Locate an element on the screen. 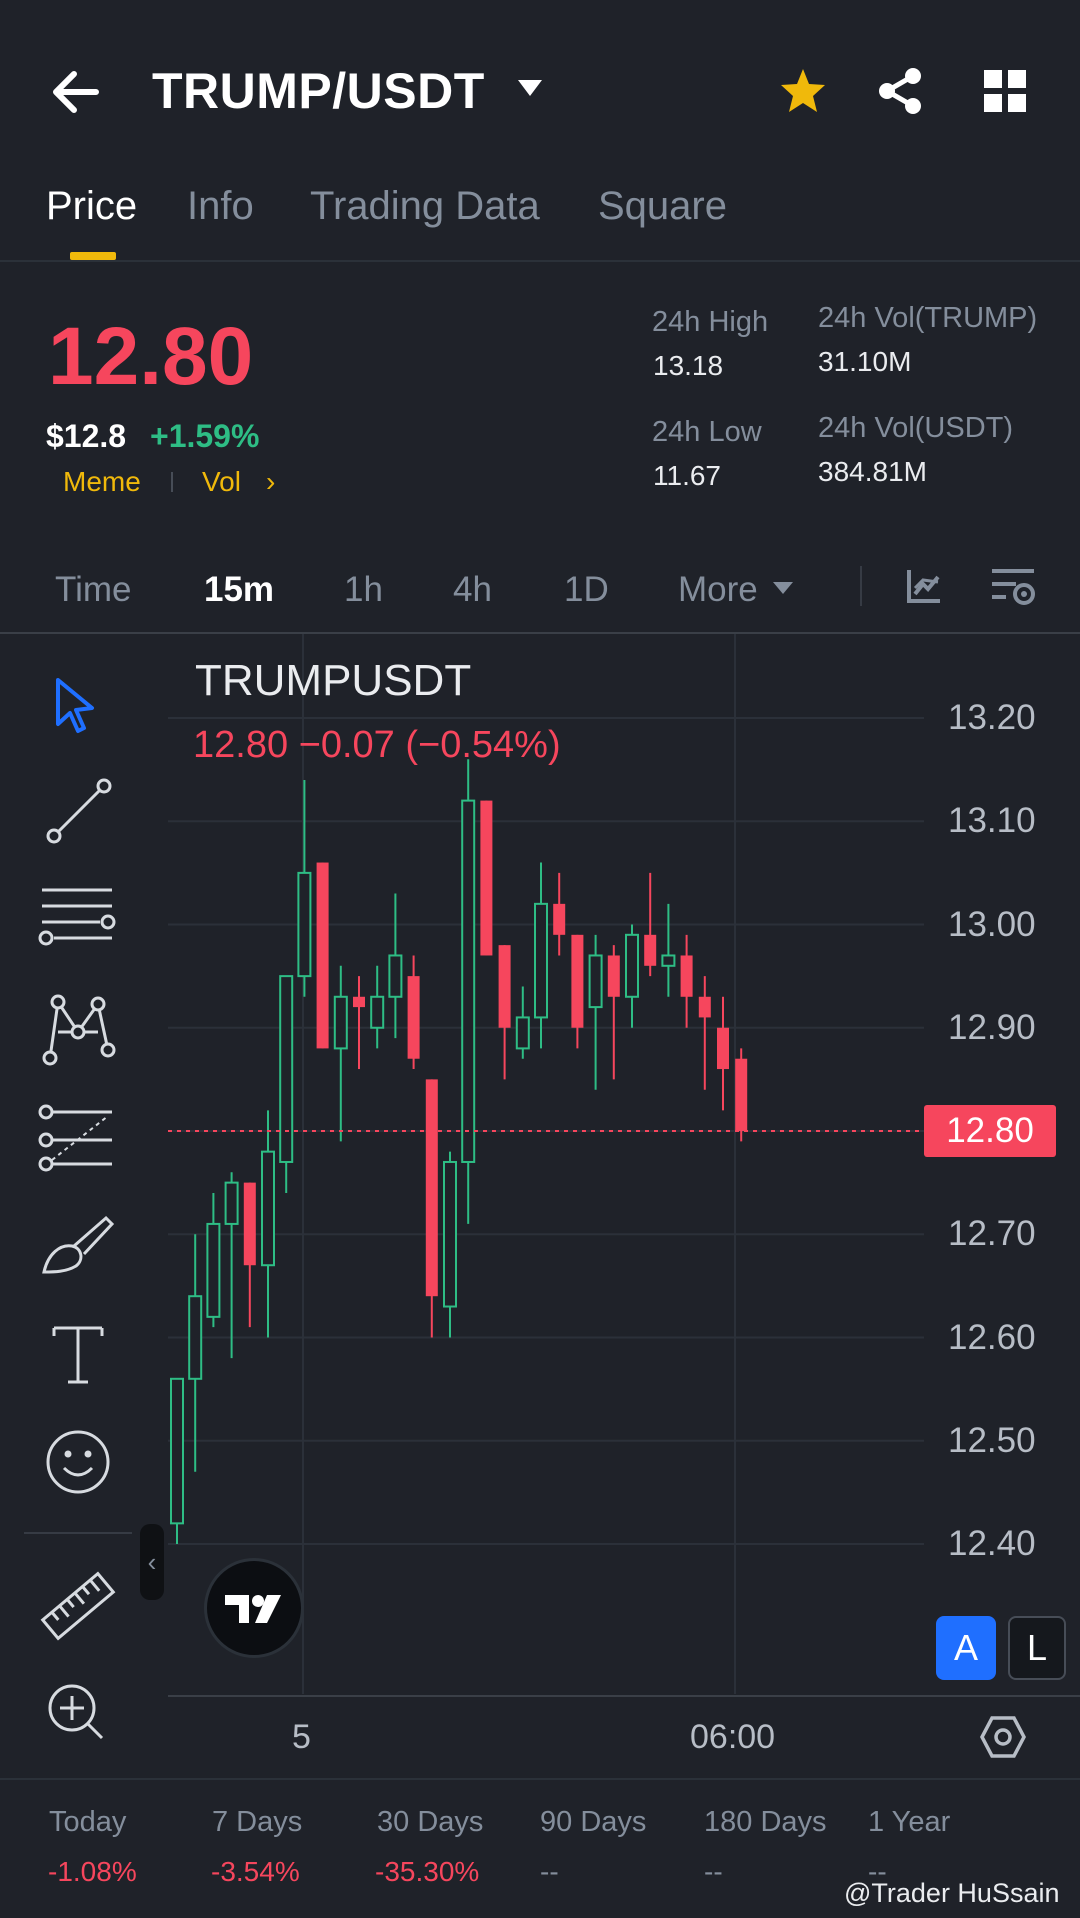 Image resolution: width=1080 pixels, height=1918 pixels. pair-title: TRUMP/USDT is located at coordinates (318, 91).